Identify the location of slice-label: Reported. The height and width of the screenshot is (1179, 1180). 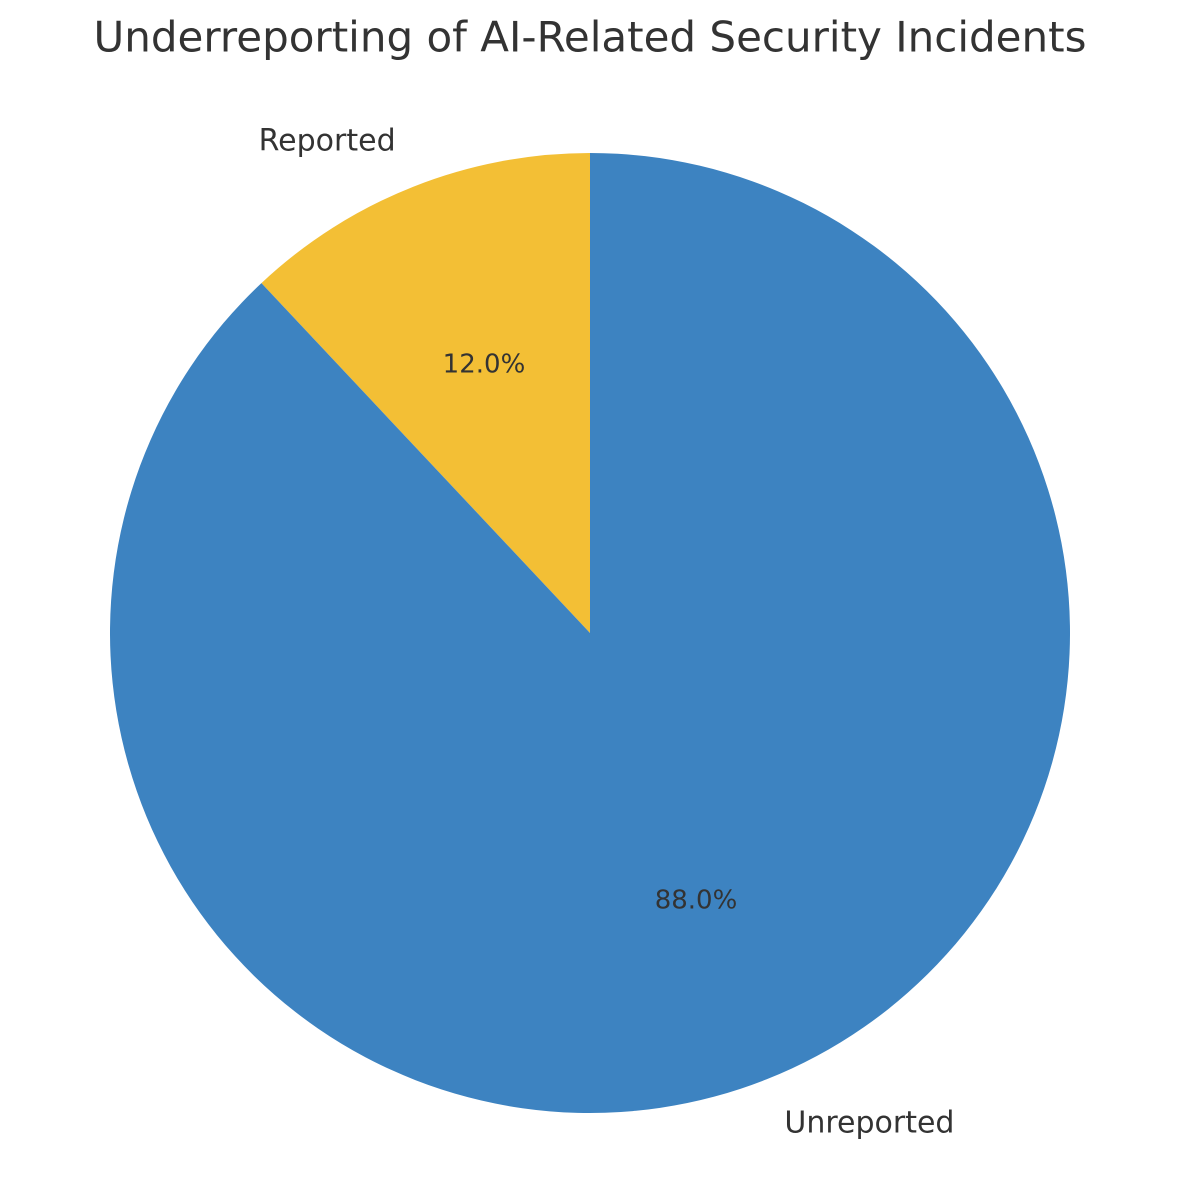
(327, 141).